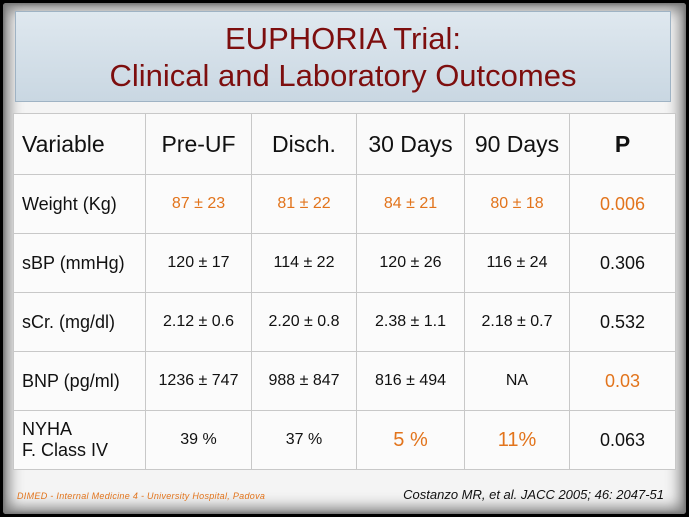  I want to click on header-30-days: 30 Days, so click(410, 144).